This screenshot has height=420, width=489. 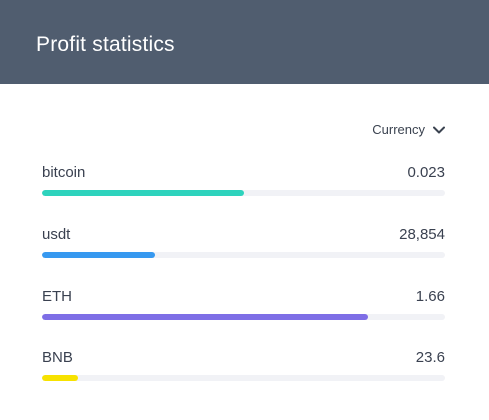 What do you see at coordinates (398, 129) in the screenshot?
I see `currency-dropdown-label: Currency` at bounding box center [398, 129].